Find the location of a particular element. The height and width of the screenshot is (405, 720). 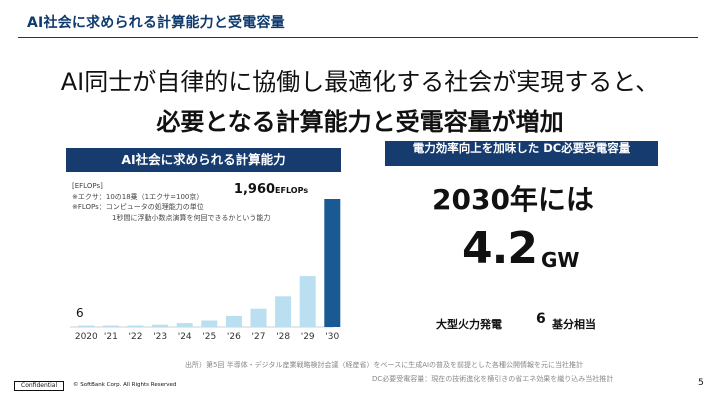

tick-label-group: 2020 '21 '22 '23 '24 '25 '26 '27 '28 '29 '30 is located at coordinates (207, 337).